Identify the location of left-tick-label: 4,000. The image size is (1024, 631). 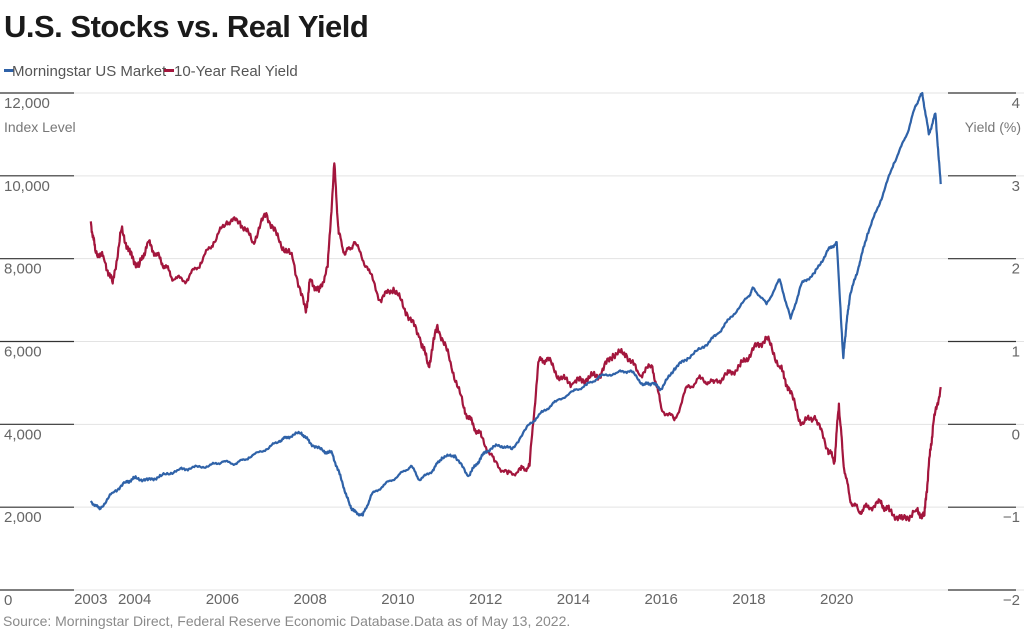
(23, 434).